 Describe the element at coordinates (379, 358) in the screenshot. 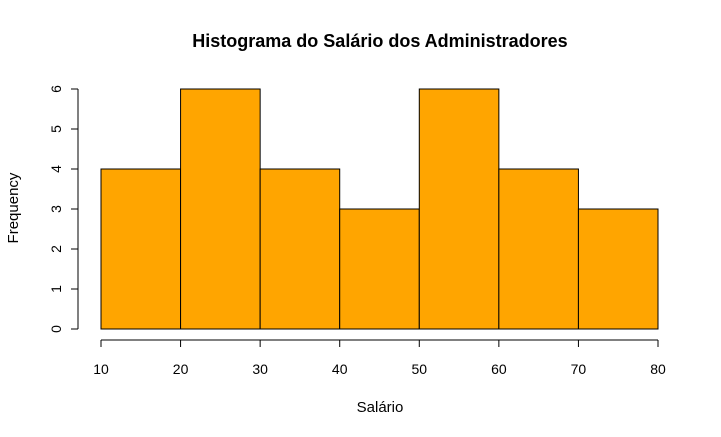

I see `x-axis: 10 20 30 40 50 60 70 80` at that location.